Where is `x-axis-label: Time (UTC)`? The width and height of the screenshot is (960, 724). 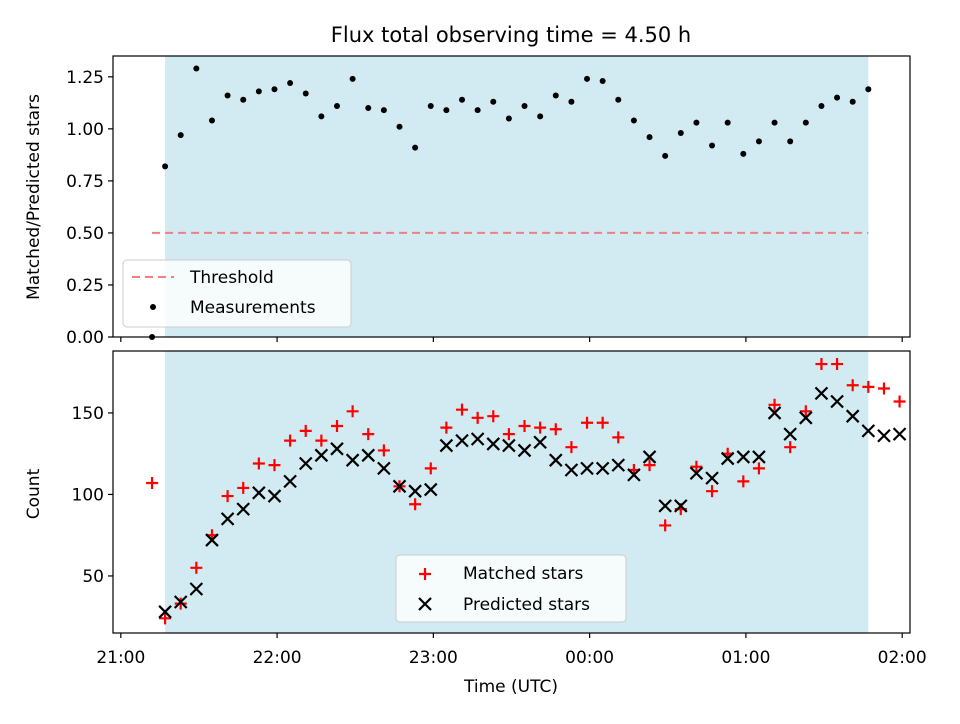 x-axis-label: Time (UTC) is located at coordinates (510, 687).